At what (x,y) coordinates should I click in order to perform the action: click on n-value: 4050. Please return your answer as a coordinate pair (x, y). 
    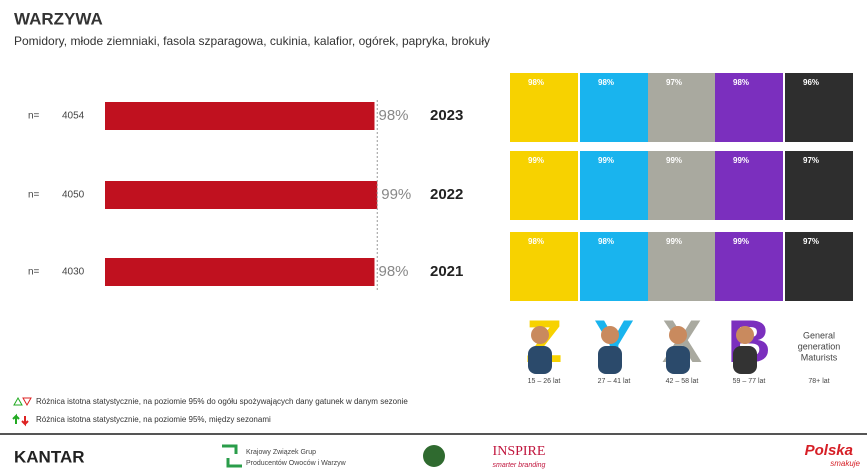
    Looking at the image, I should click on (73, 195).